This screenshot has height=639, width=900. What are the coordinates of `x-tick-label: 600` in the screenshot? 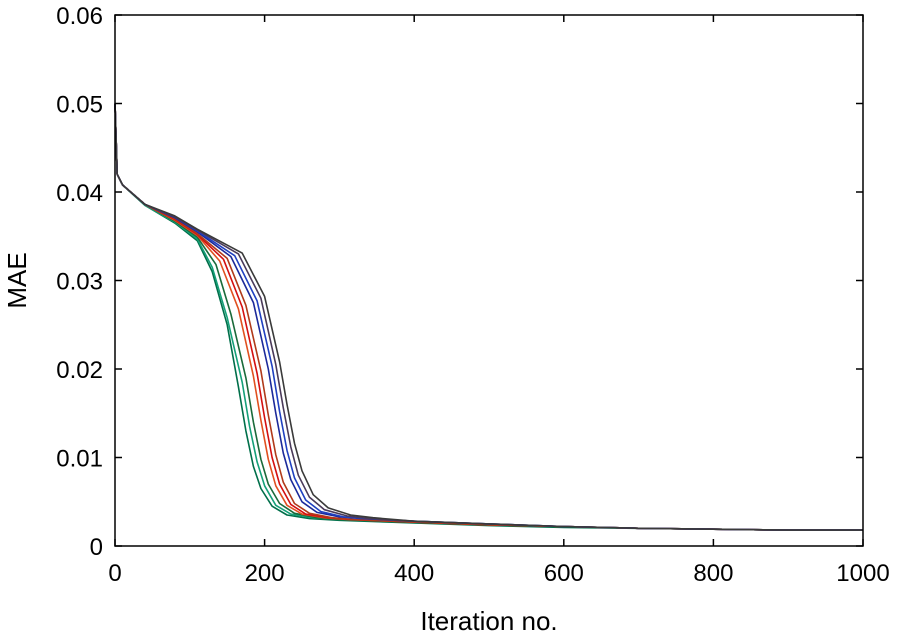 It's located at (564, 573).